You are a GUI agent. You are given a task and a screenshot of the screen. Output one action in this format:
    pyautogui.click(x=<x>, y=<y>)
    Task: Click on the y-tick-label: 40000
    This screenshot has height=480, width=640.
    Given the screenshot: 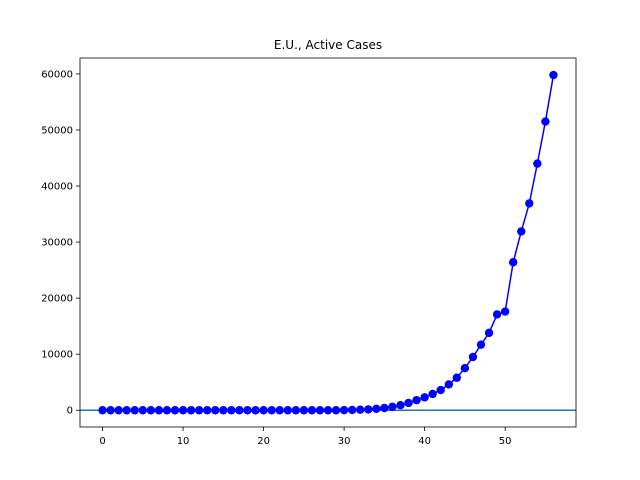 What is the action you would take?
    pyautogui.click(x=57, y=187)
    